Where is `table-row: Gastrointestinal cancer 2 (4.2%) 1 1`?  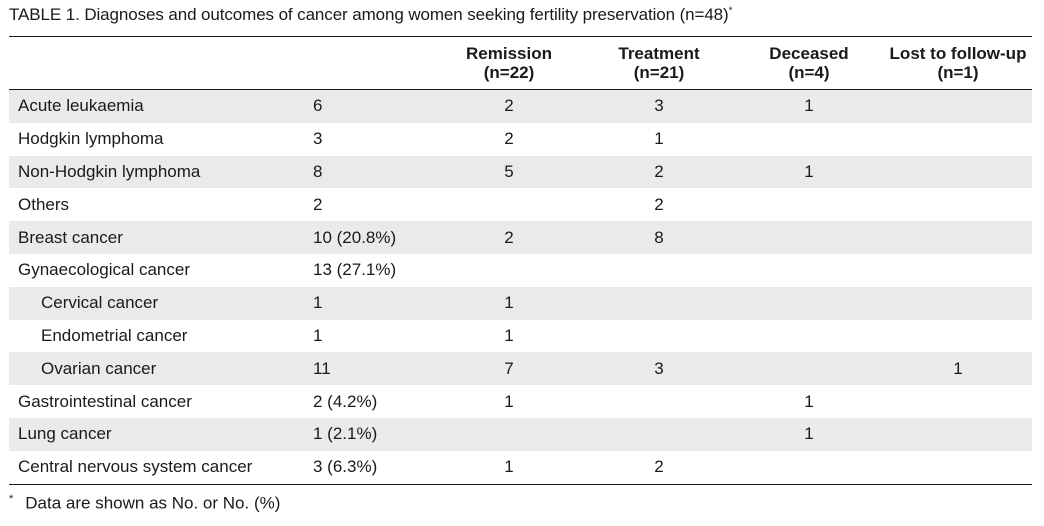 table-row: Gastrointestinal cancer 2 (4.2%) 1 1 is located at coordinates (520, 401).